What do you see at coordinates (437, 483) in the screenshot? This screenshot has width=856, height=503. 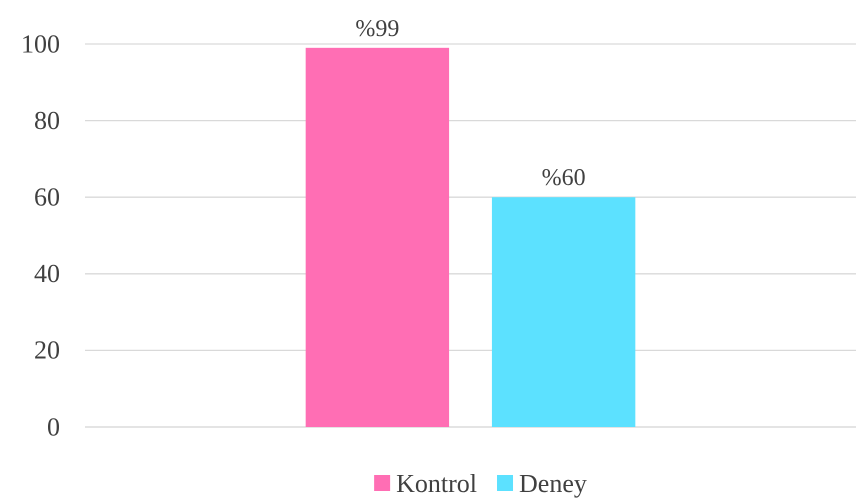 I see `legend-label: Kontrol` at bounding box center [437, 483].